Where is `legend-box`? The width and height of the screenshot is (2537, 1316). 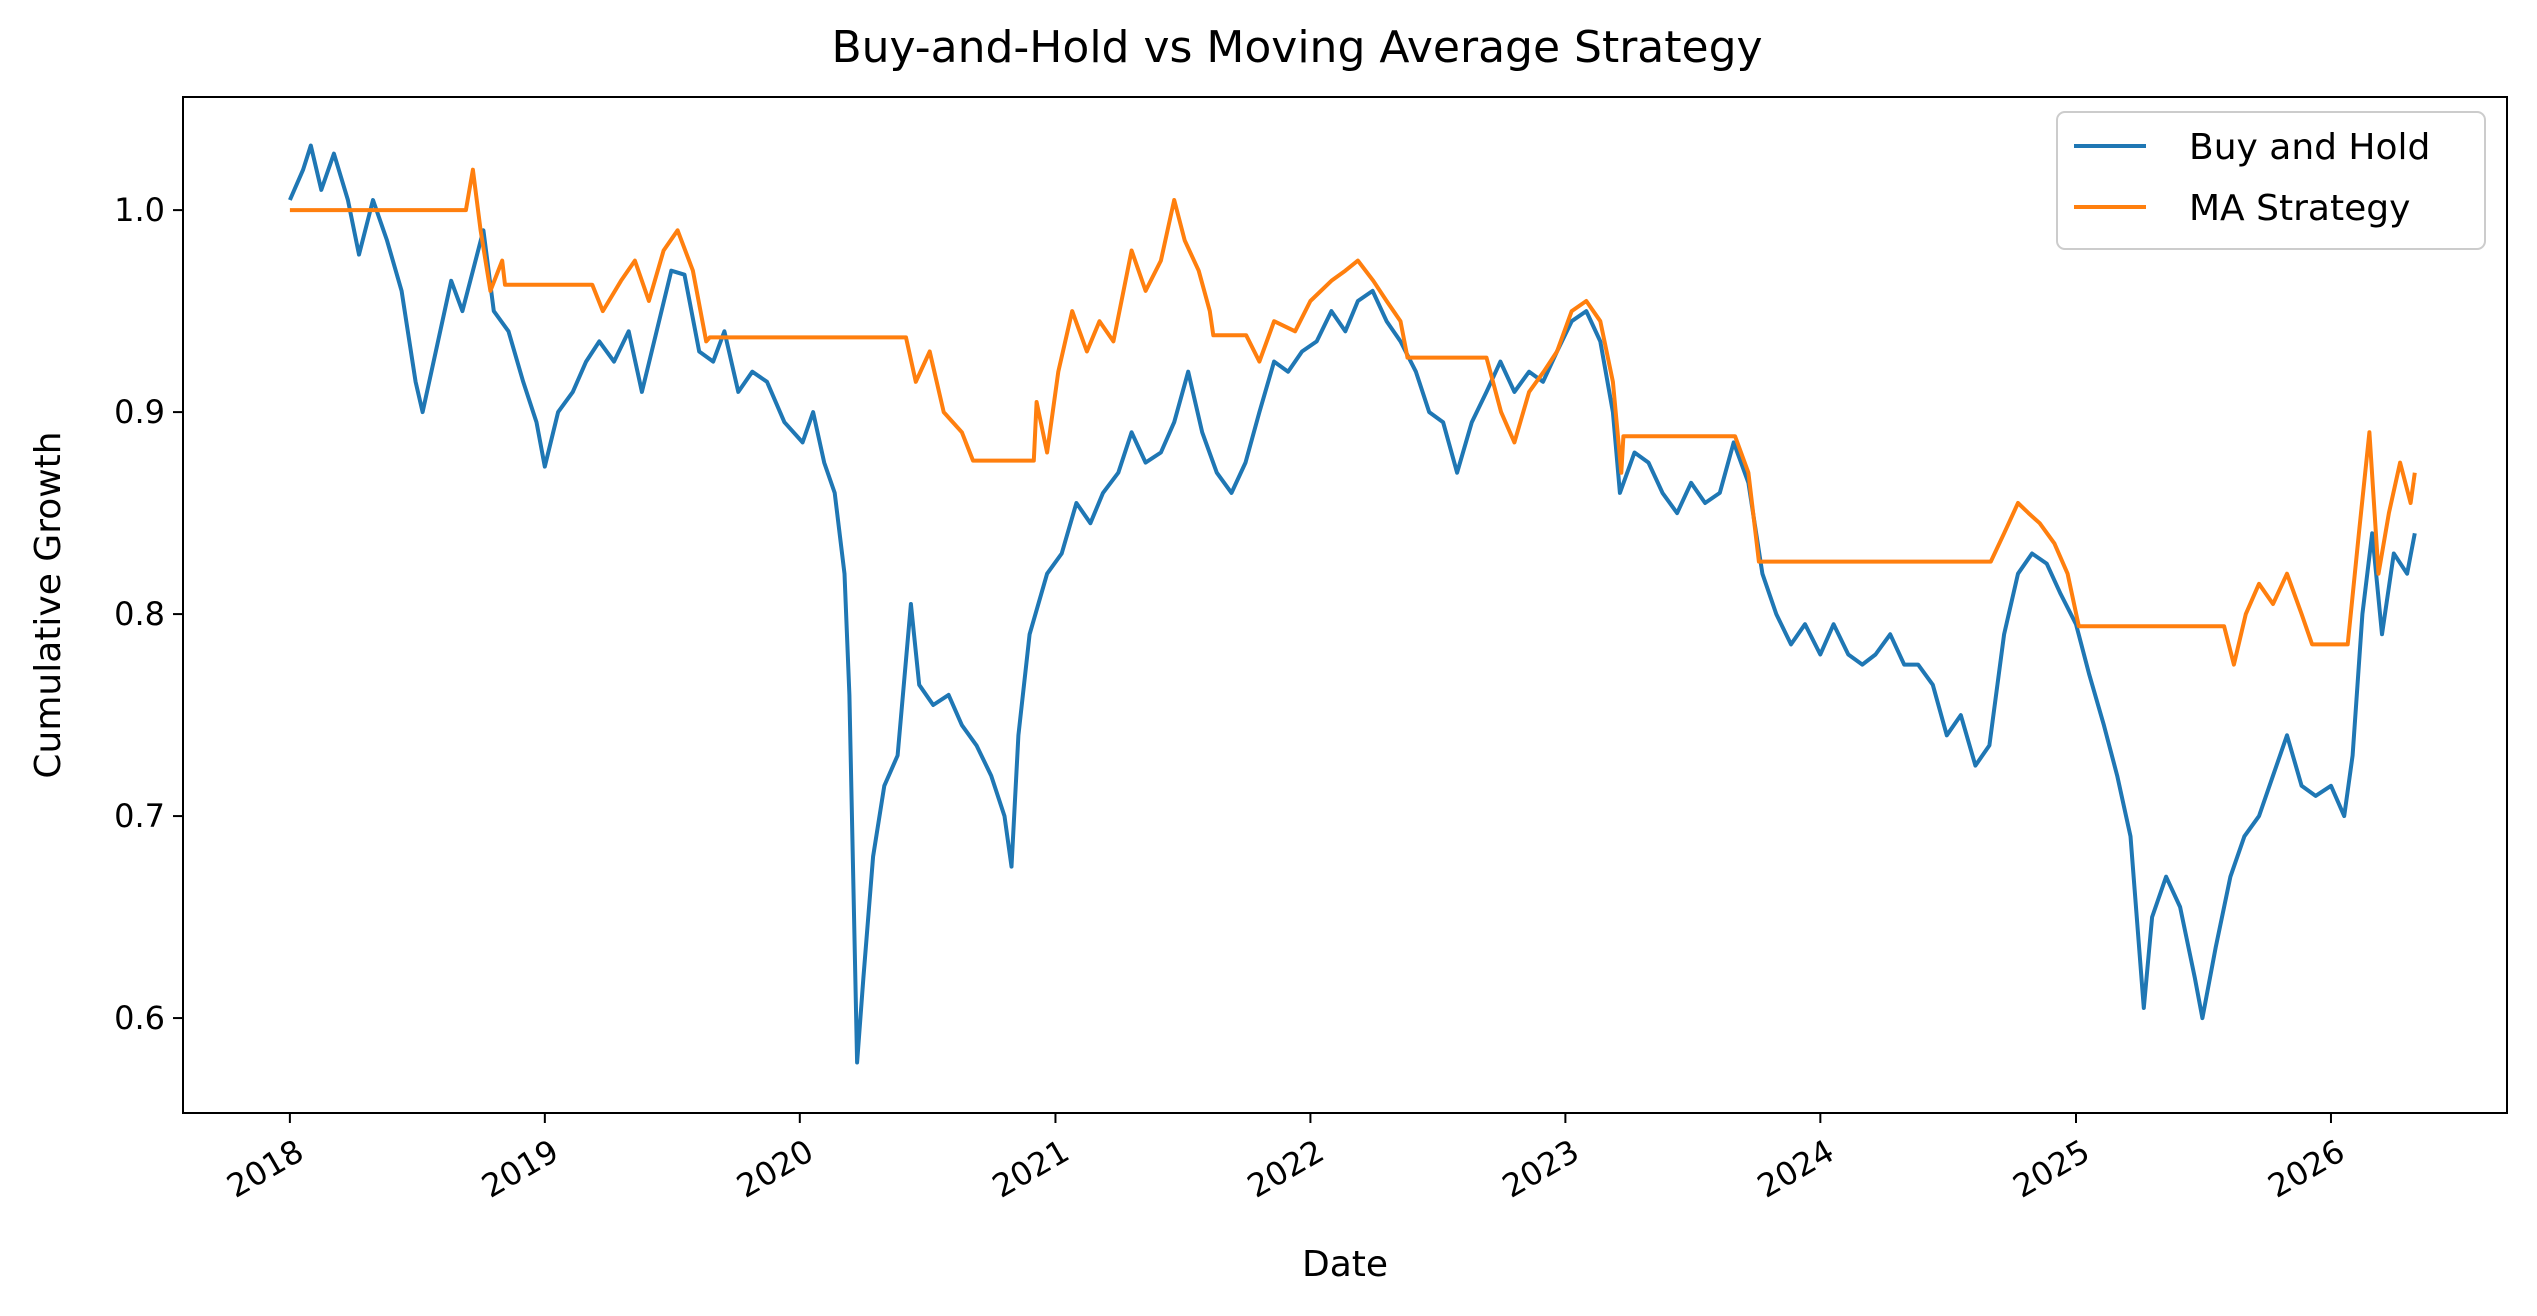 legend-box is located at coordinates (2271, 180).